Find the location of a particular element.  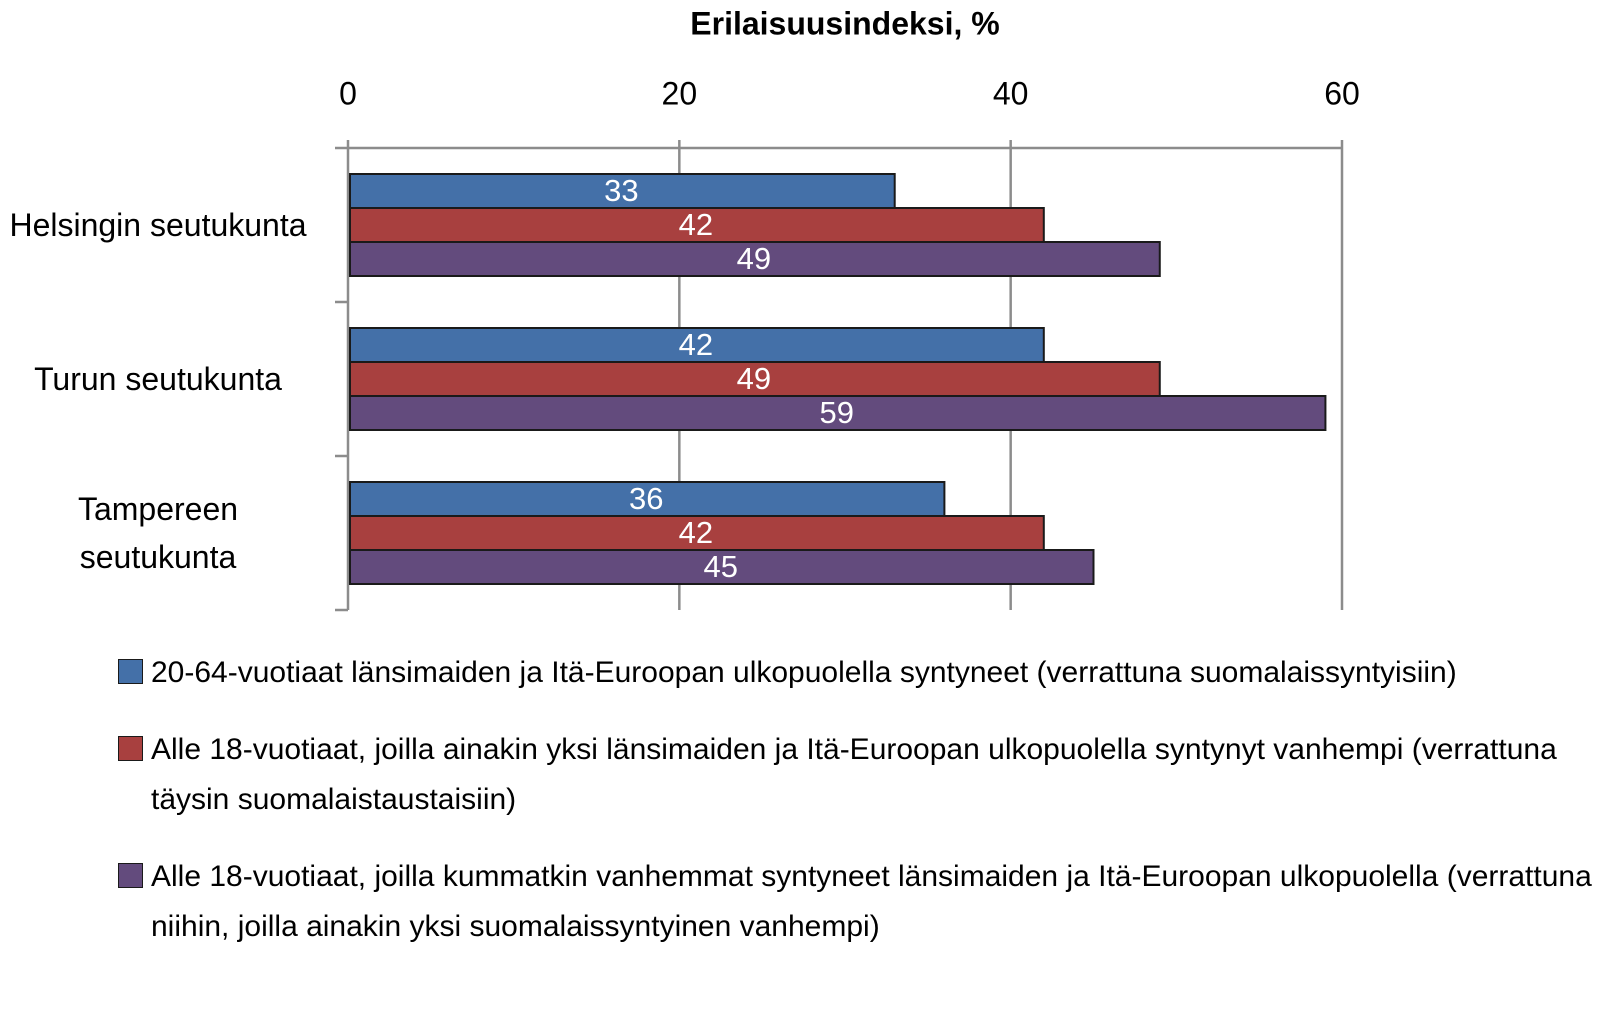

data-label: 36 is located at coordinates (646, 498).